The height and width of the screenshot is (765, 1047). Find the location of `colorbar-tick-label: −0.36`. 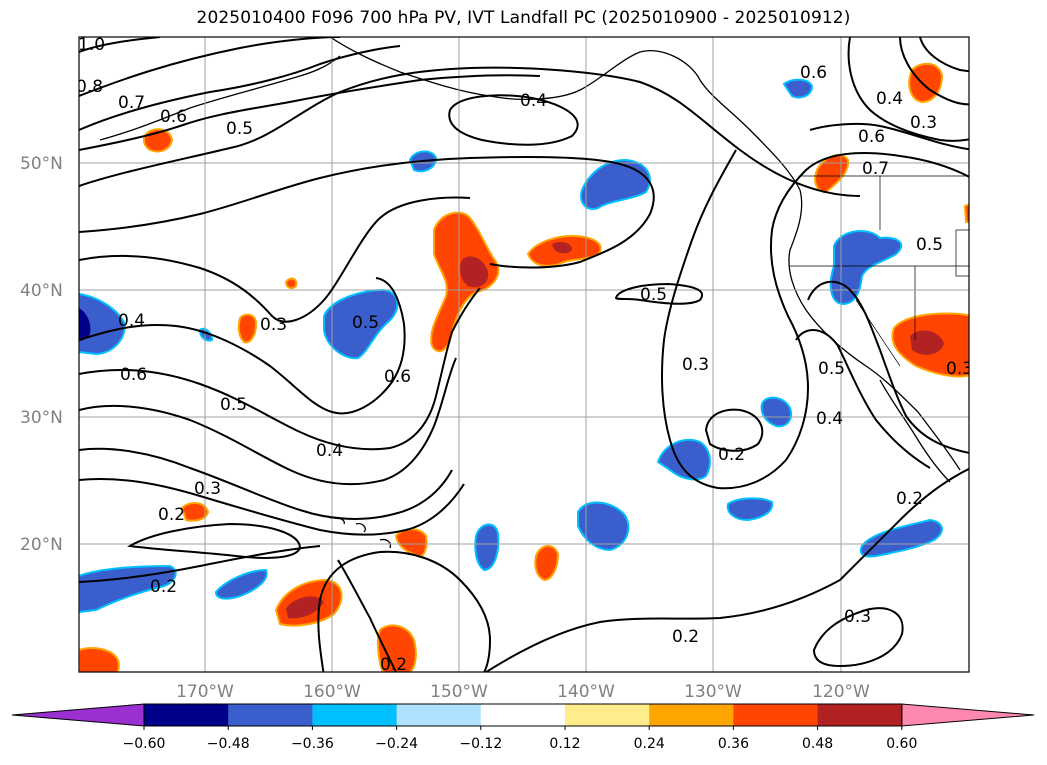

colorbar-tick-label: −0.36 is located at coordinates (312, 744).